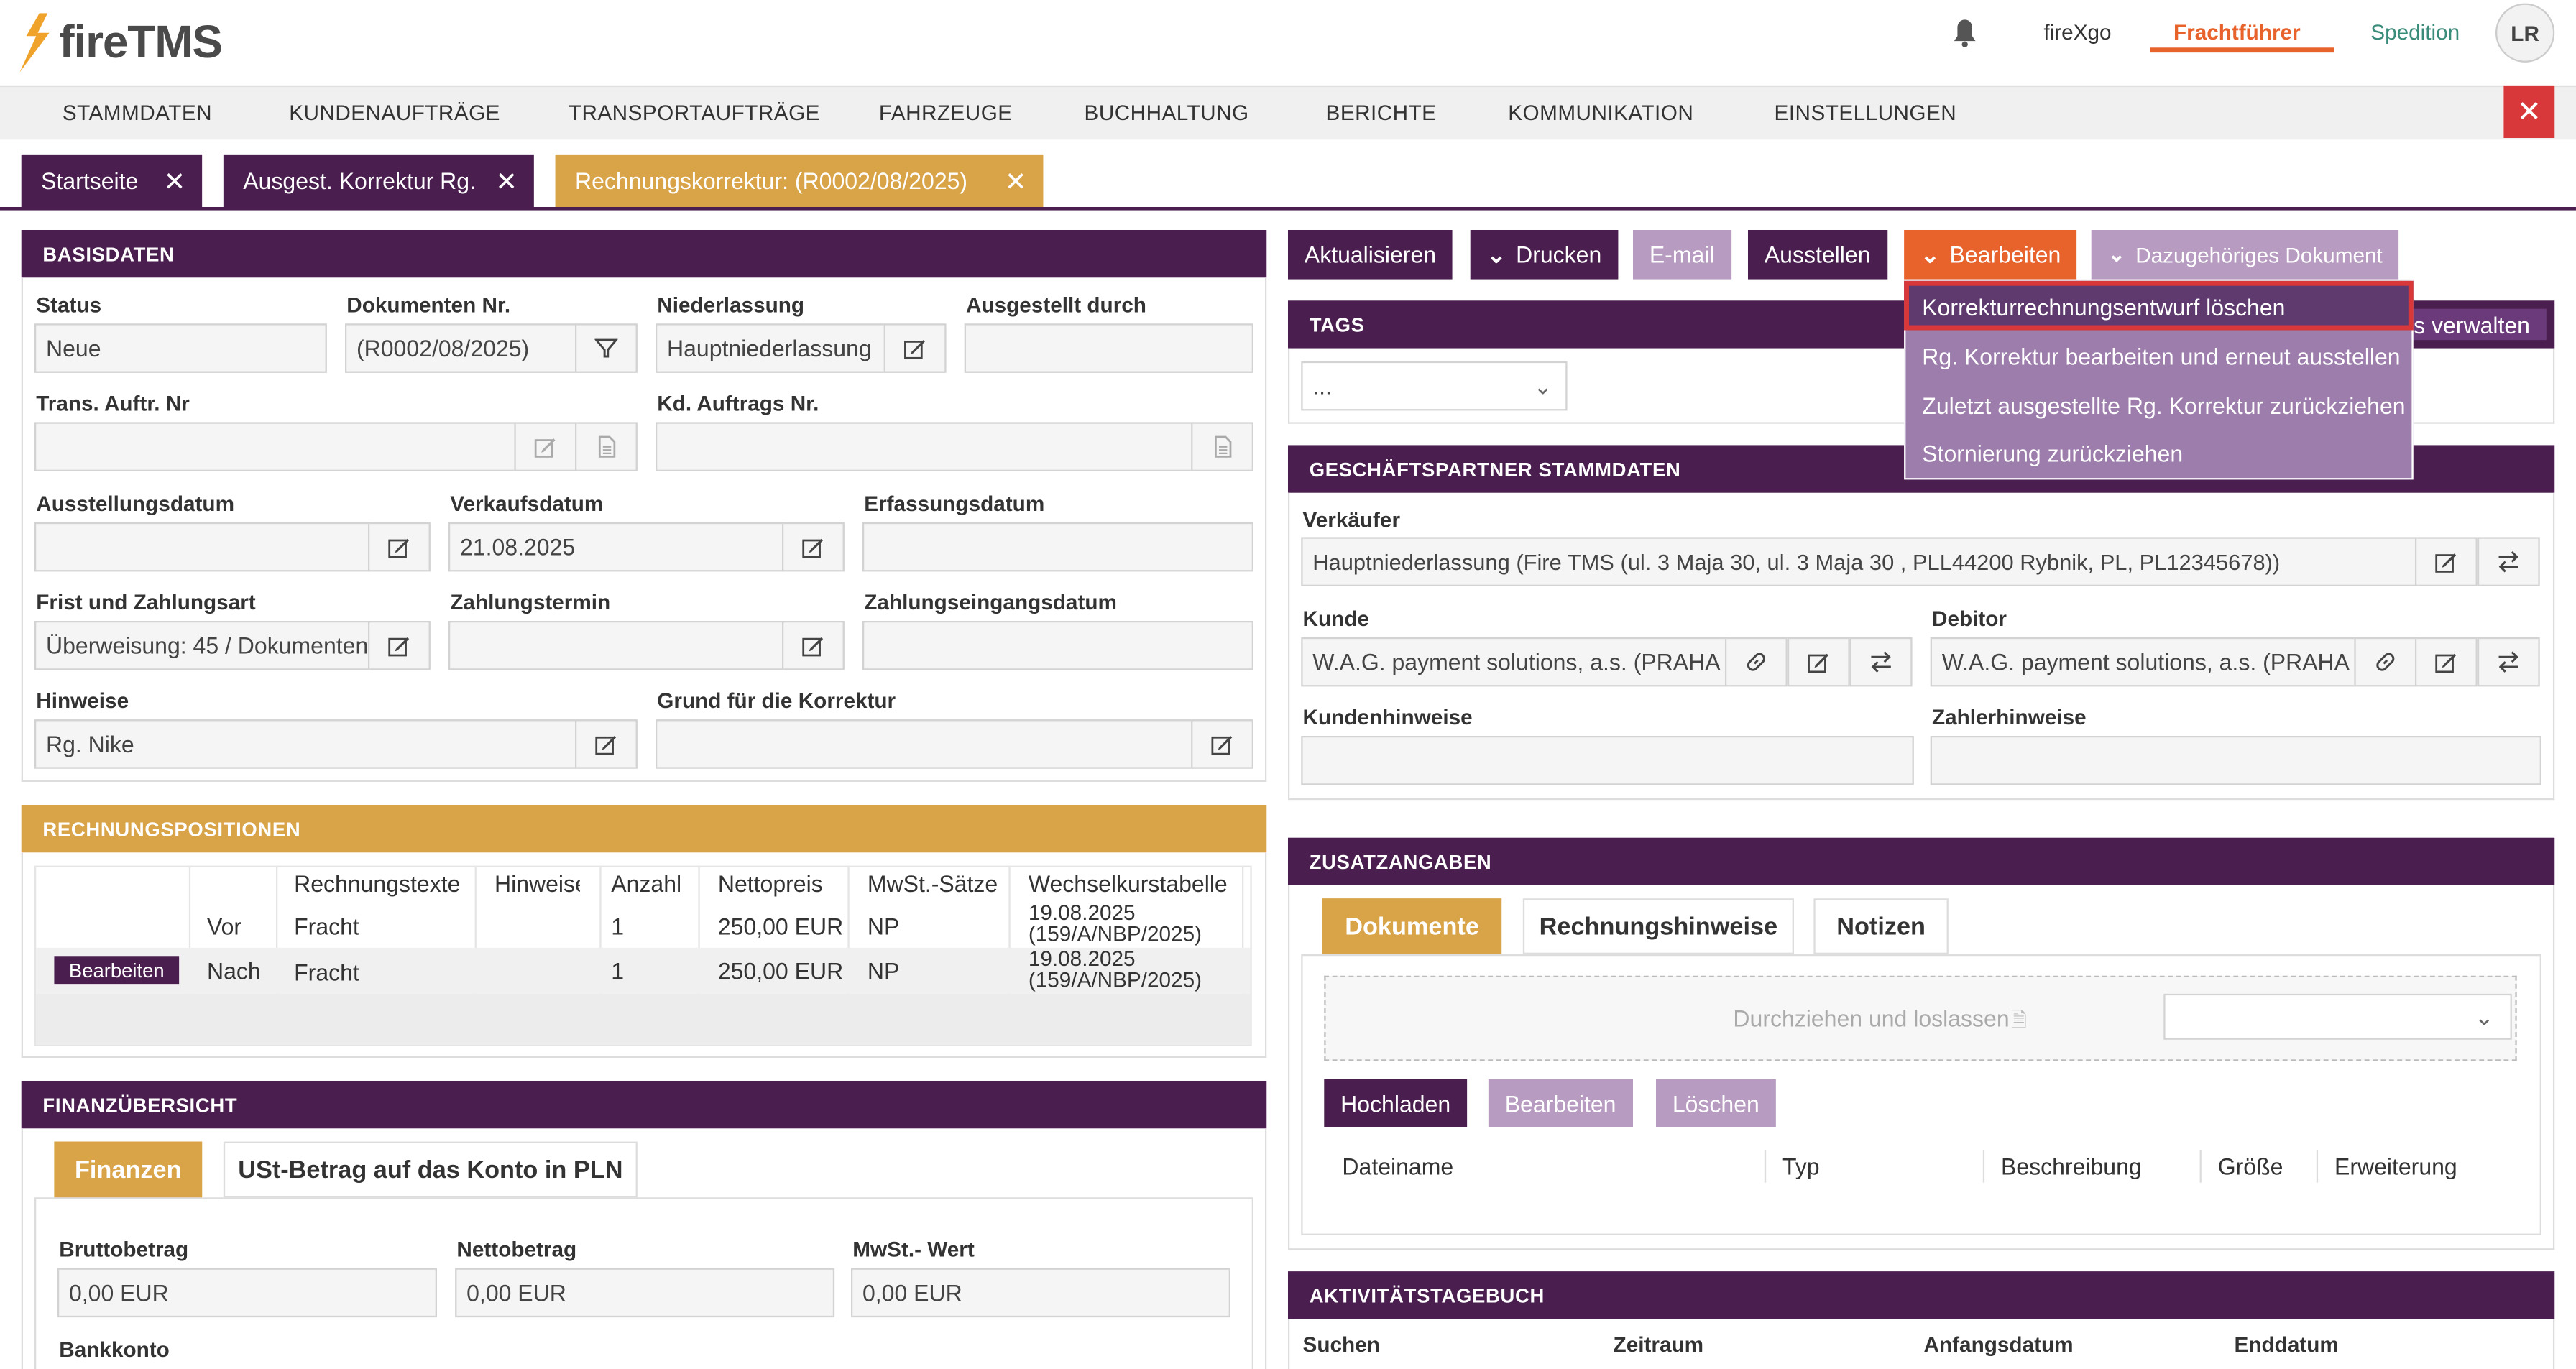 The image size is (2576, 1369). Describe the element at coordinates (2071, 1166) in the screenshot. I see `col-header: Beschreibung` at that location.